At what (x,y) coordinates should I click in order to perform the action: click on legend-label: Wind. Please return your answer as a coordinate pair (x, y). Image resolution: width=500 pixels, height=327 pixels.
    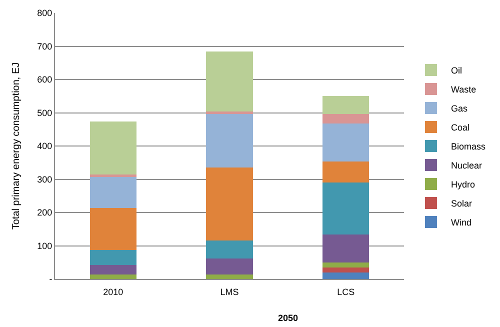
    Looking at the image, I should click on (461, 223).